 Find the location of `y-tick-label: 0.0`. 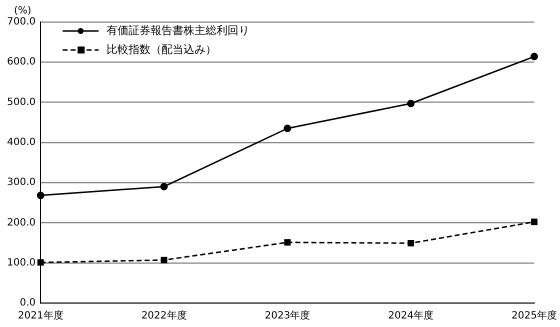

y-tick-label: 0.0 is located at coordinates (28, 303).